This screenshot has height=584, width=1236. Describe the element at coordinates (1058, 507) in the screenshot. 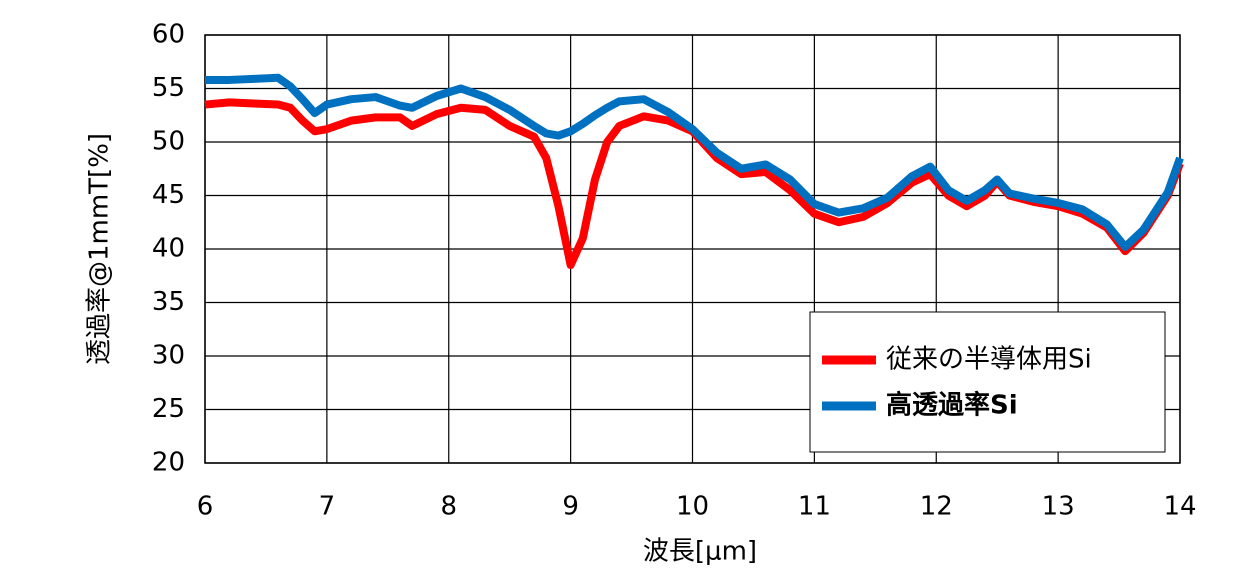

I see `x-tick-label: 13` at that location.